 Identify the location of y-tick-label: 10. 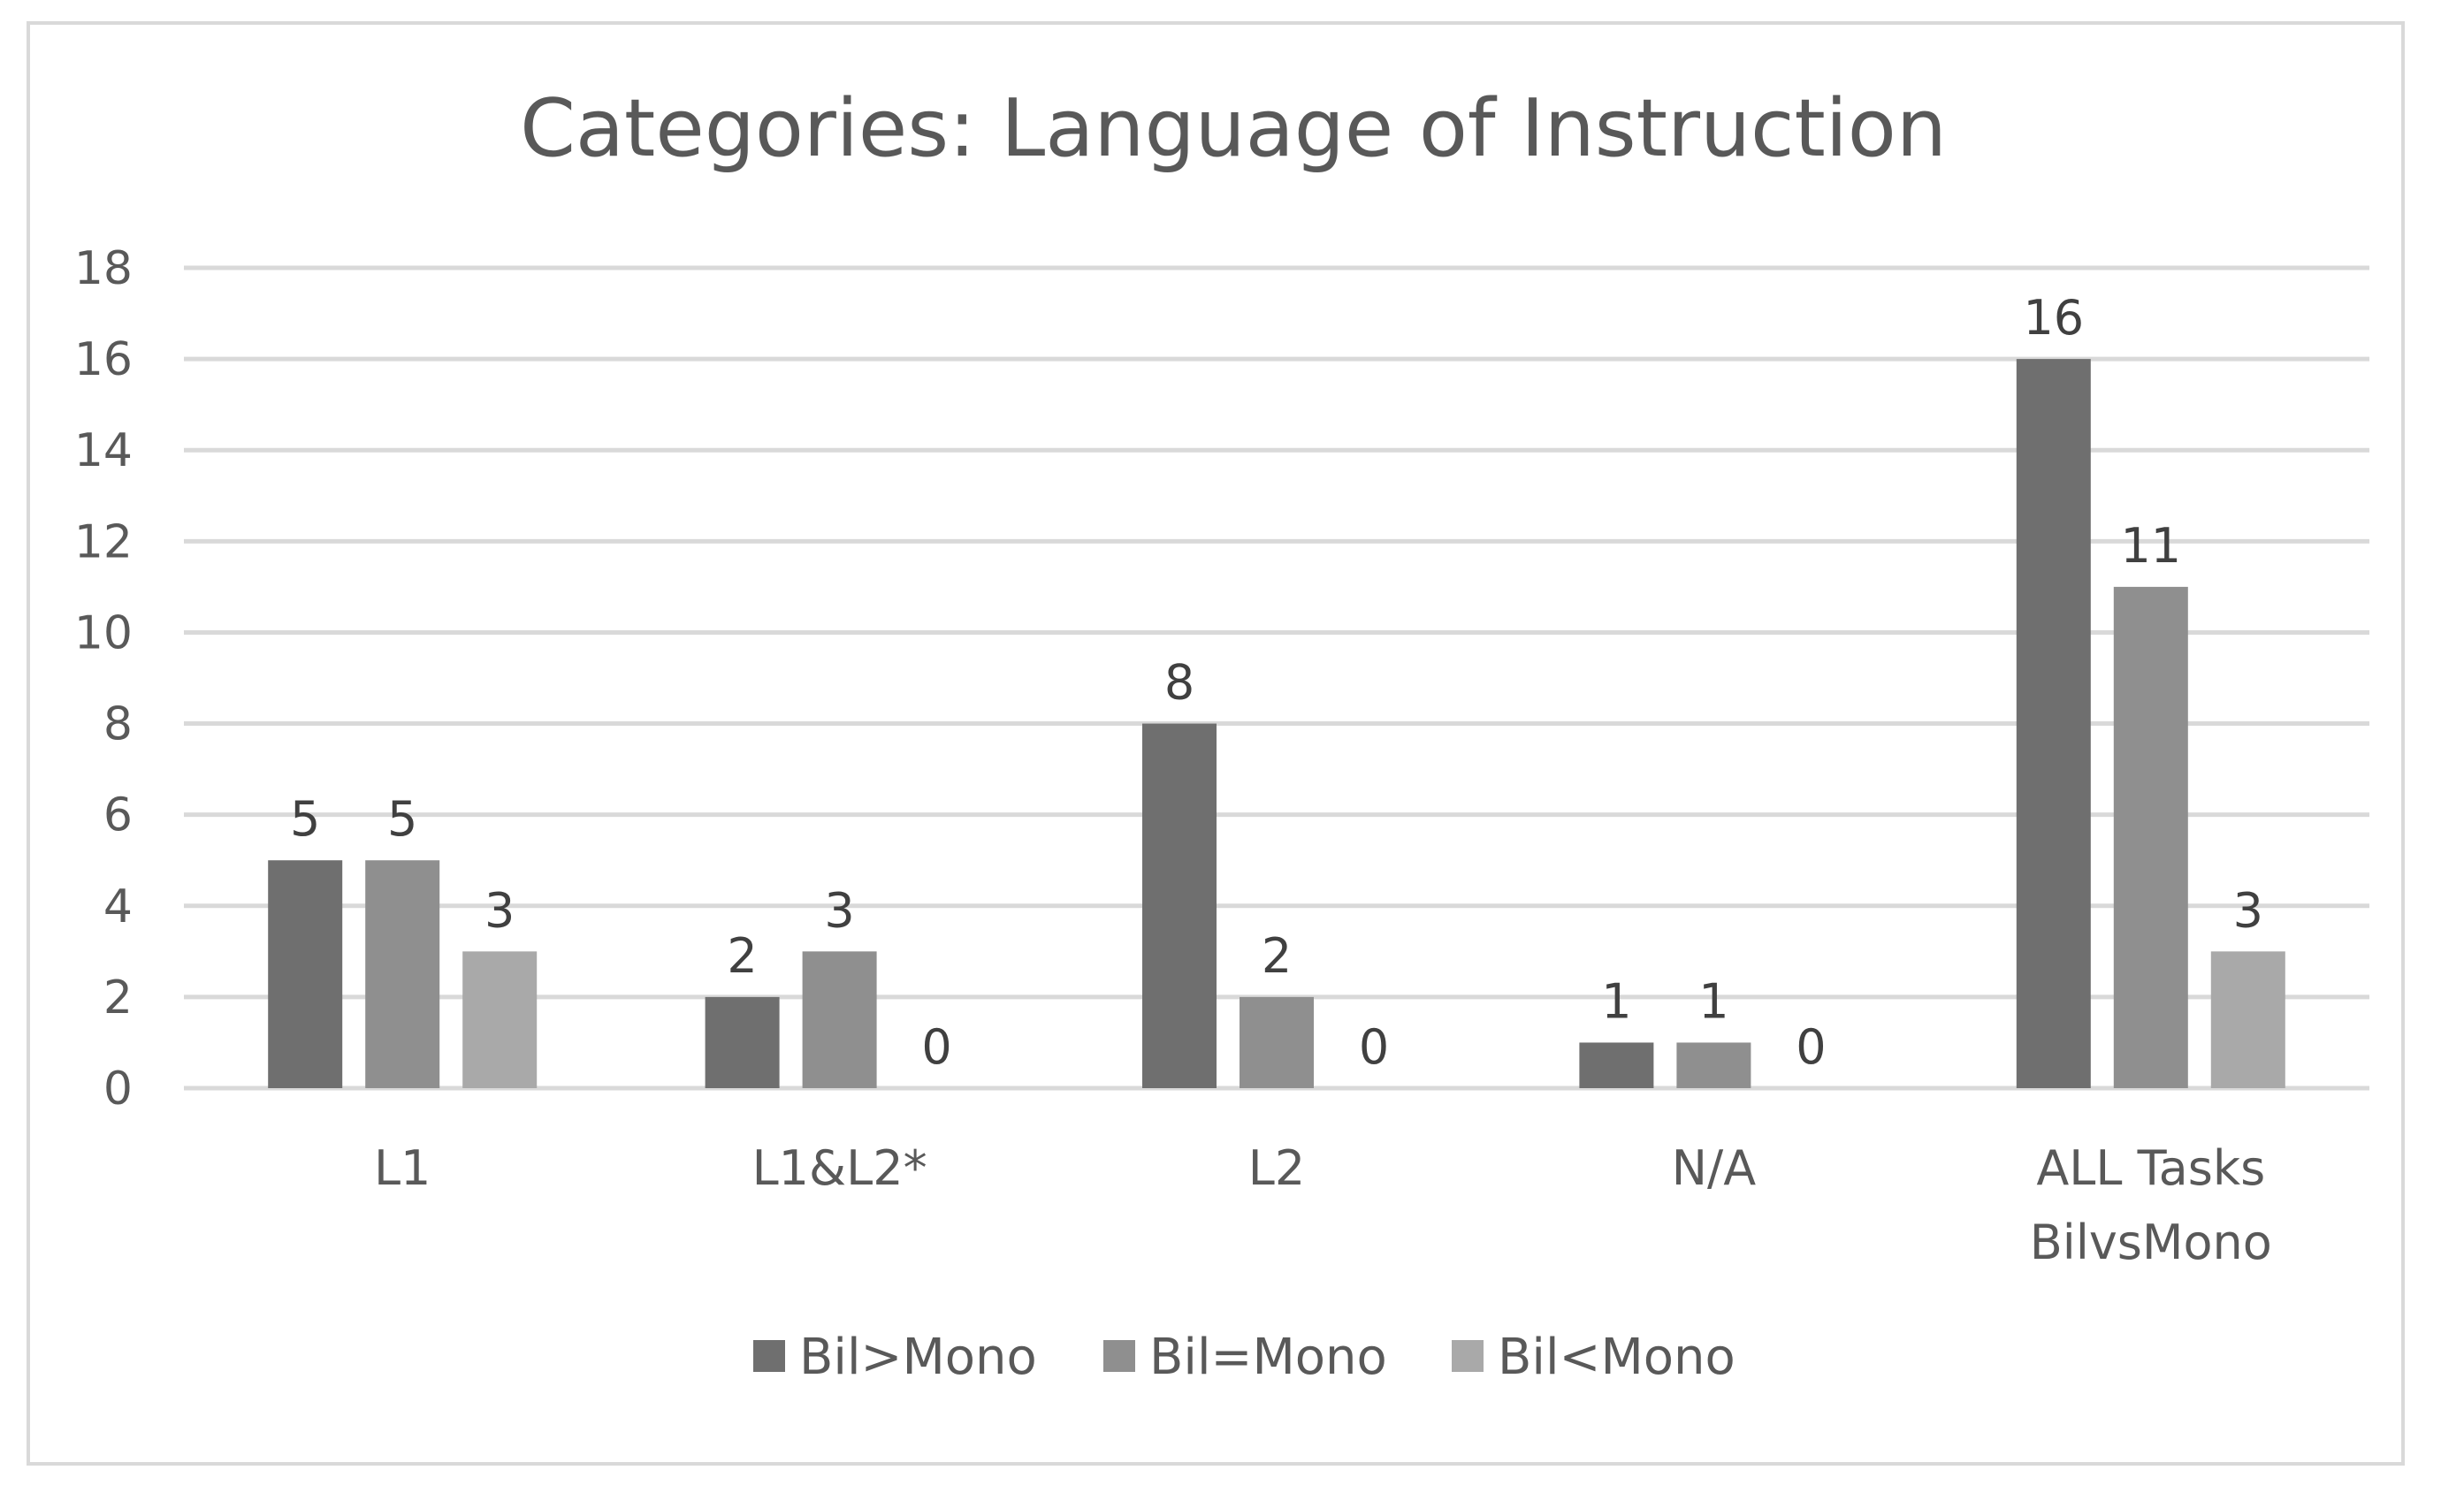
(103, 632).